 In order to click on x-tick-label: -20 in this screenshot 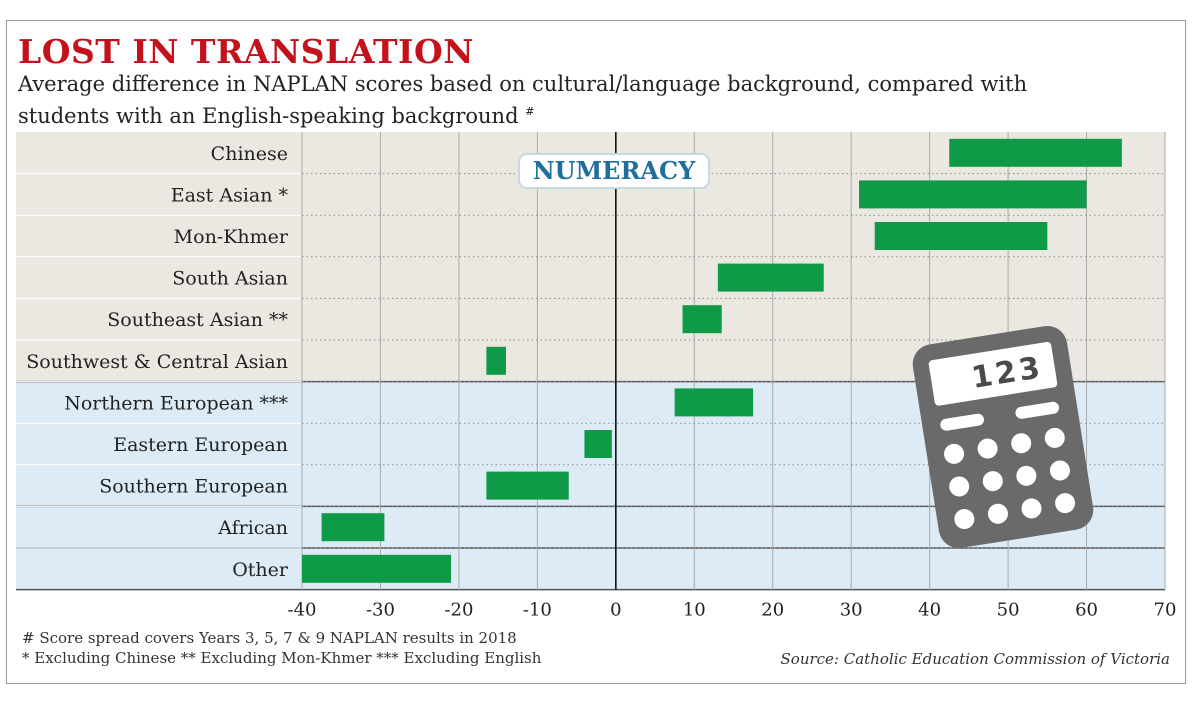, I will do `click(458, 610)`.